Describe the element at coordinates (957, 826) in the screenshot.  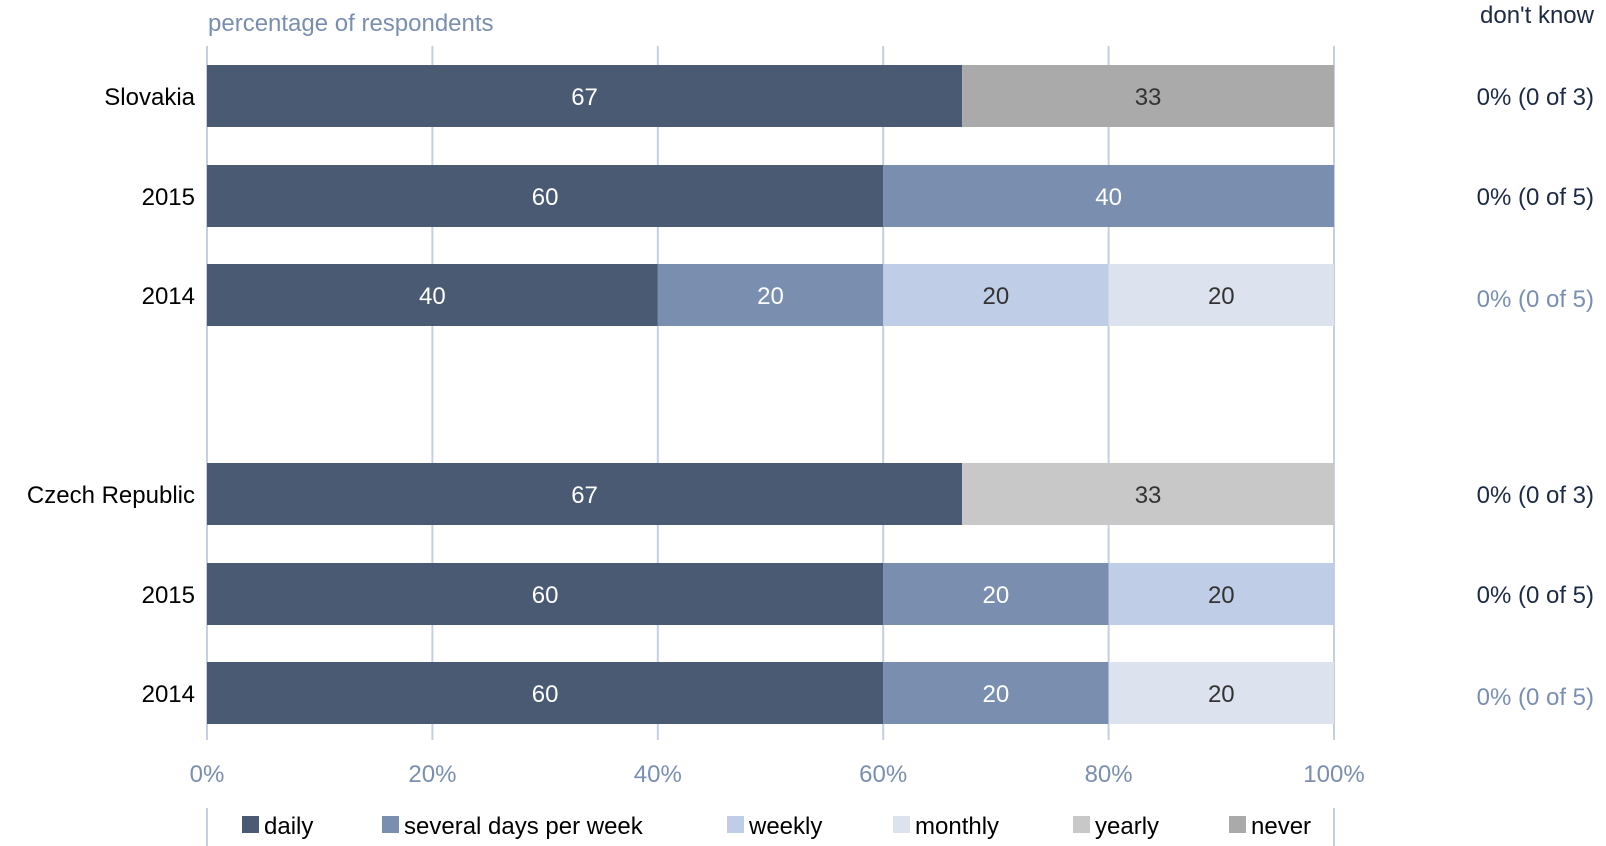
I see `legend-label: monthly` at that location.